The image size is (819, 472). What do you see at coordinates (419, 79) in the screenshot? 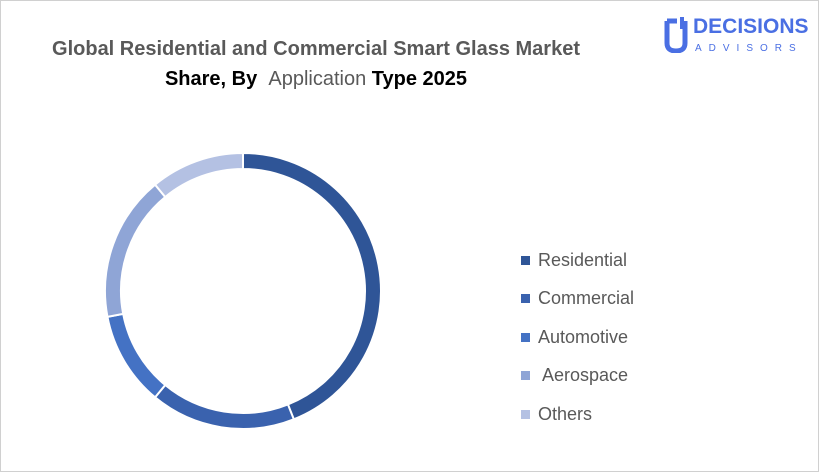
I see `title-part-4: Type 2025` at bounding box center [419, 79].